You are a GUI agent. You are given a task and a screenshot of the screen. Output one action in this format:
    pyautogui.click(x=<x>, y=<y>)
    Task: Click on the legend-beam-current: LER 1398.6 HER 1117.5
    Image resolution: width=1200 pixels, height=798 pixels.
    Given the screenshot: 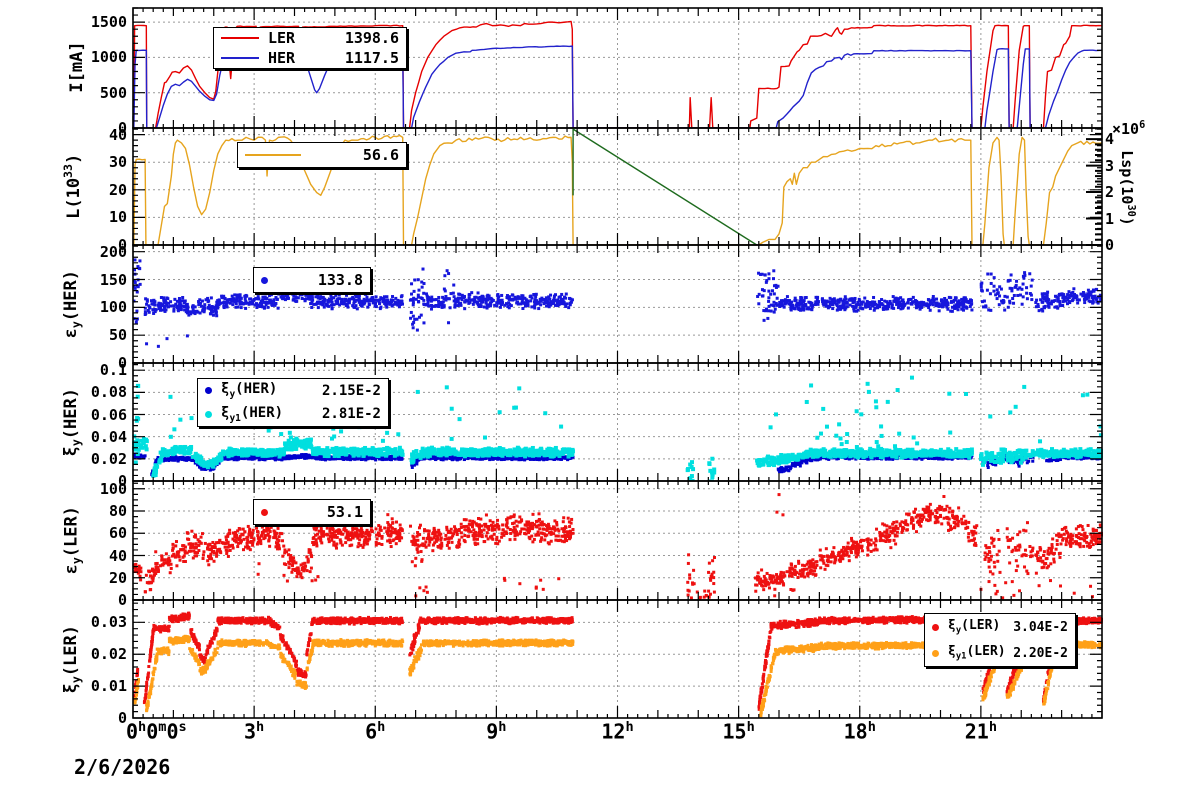 What is the action you would take?
    pyautogui.click(x=310, y=48)
    